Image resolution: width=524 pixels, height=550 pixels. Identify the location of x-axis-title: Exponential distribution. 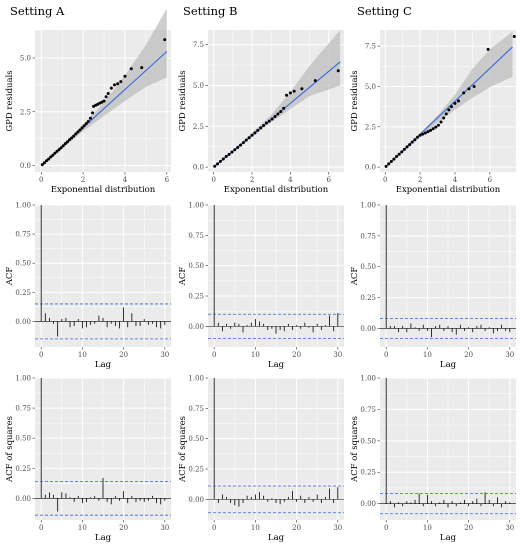
(448, 190).